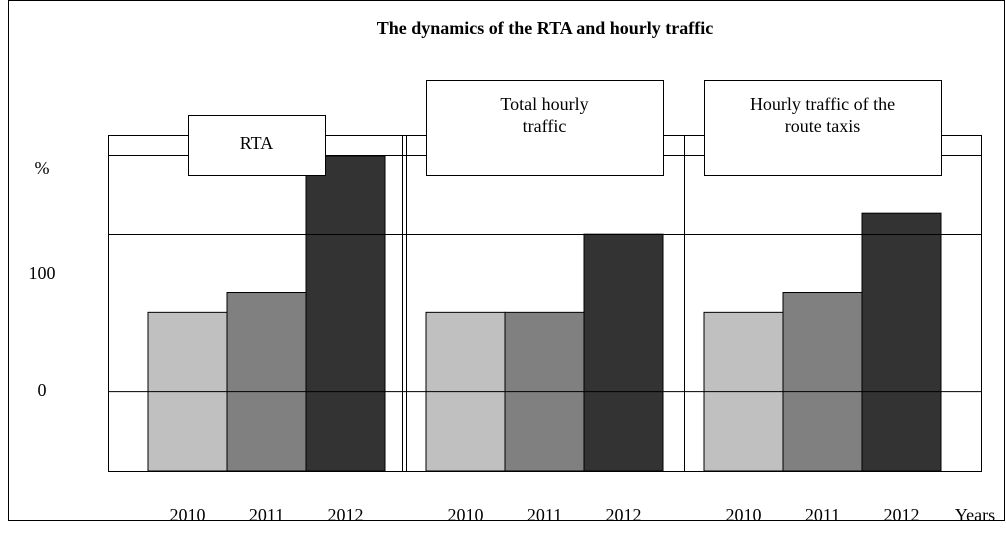 This screenshot has width=1006, height=538. What do you see at coordinates (42, 168) in the screenshot?
I see `y-axis-label: %` at bounding box center [42, 168].